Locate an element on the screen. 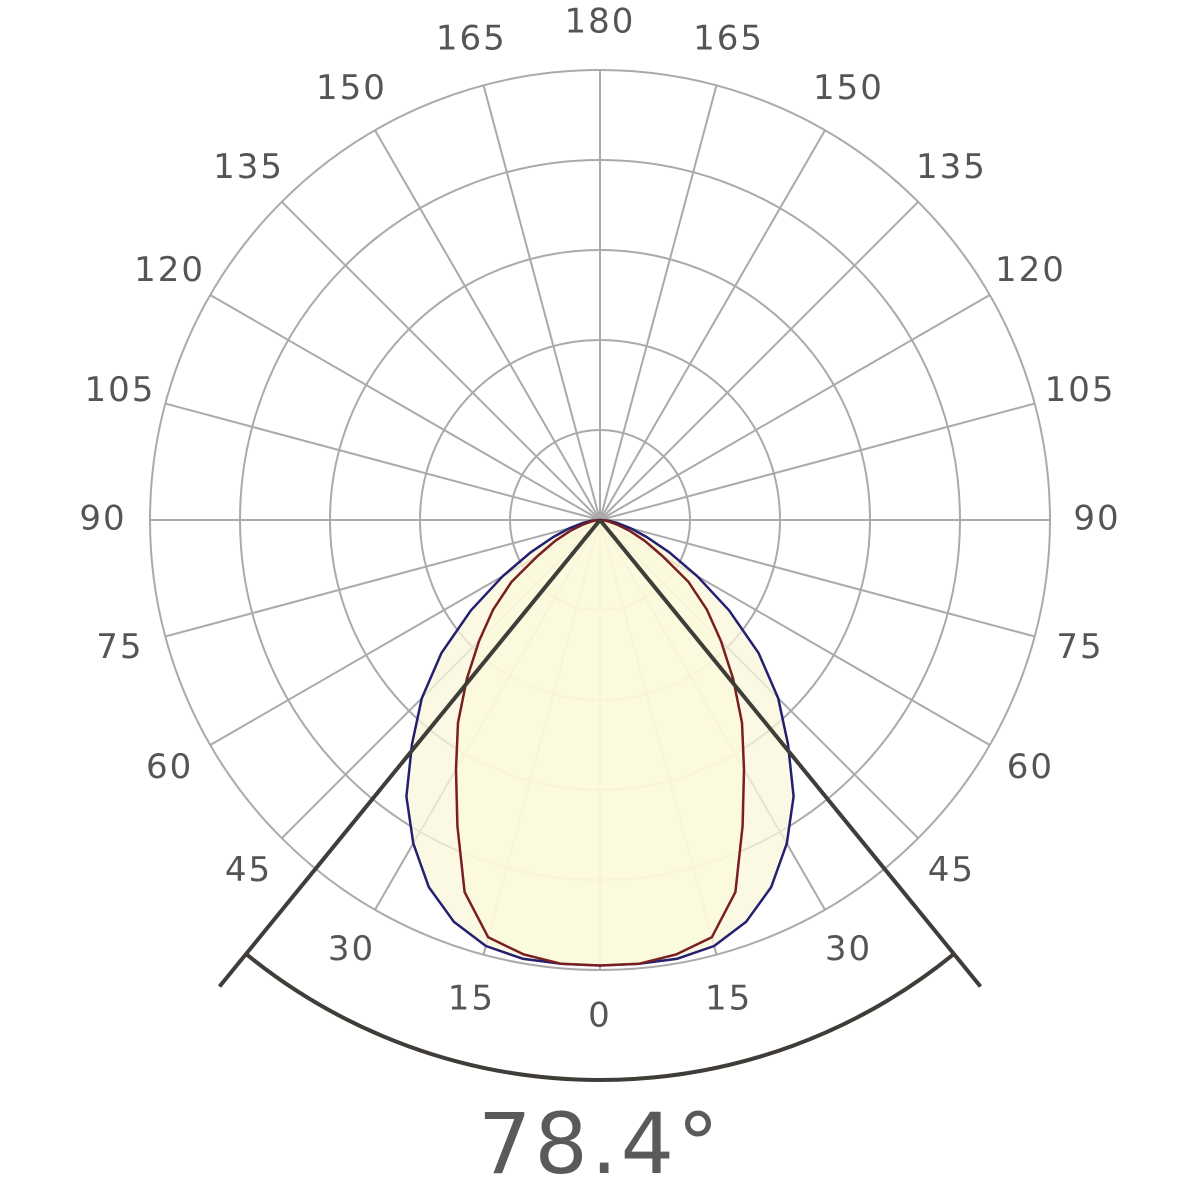  intensity-curve is located at coordinates (600, 742).